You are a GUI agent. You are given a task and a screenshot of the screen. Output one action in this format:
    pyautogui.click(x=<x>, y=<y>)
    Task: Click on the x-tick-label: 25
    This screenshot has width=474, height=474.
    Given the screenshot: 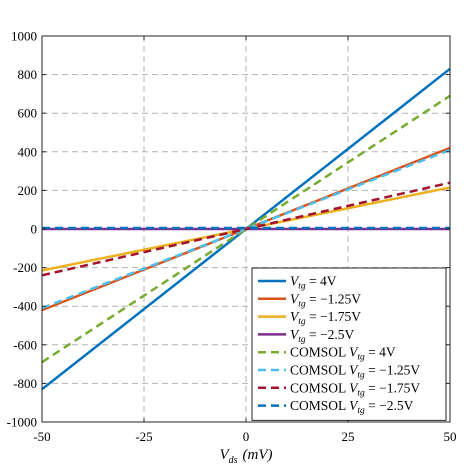 What is the action you would take?
    pyautogui.click(x=348, y=436)
    